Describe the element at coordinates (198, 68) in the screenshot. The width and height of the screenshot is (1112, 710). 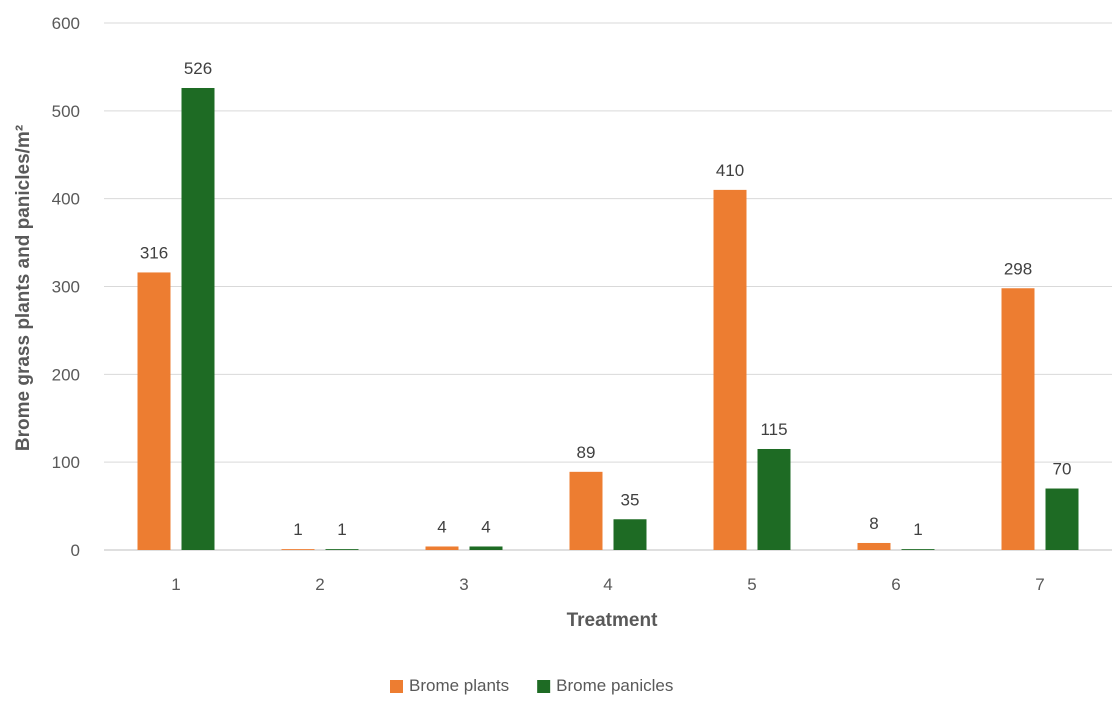
I see `data-label: 526` at that location.